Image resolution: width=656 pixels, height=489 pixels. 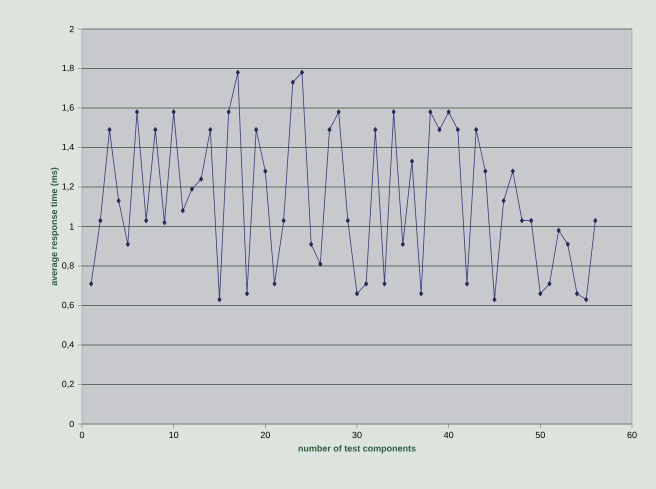 I want to click on x-axis-title: number of test components, so click(x=357, y=449).